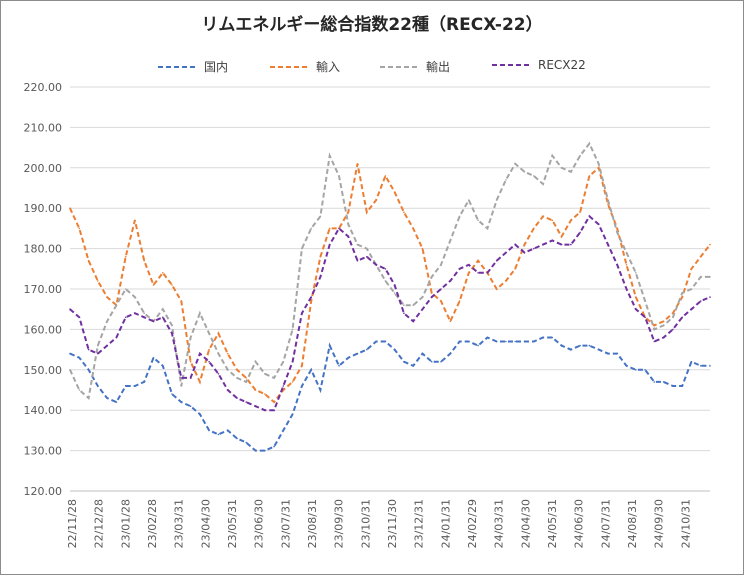  What do you see at coordinates (685, 523) in the screenshot?
I see `x-tick-label: 24/10/31` at bounding box center [685, 523].